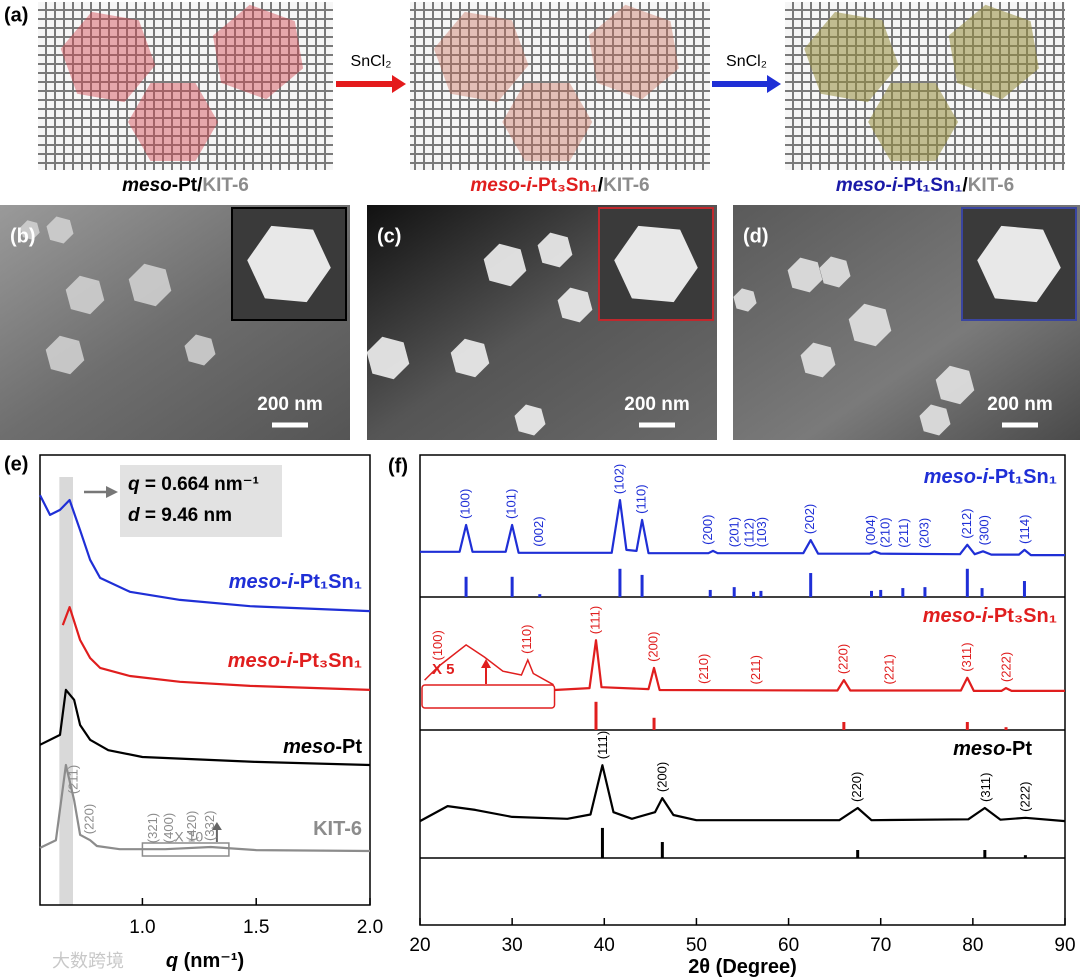 The height and width of the screenshot is (978, 1080). What do you see at coordinates (191, 826) in the screenshot?
I see `peak-label: (420)` at bounding box center [191, 826].